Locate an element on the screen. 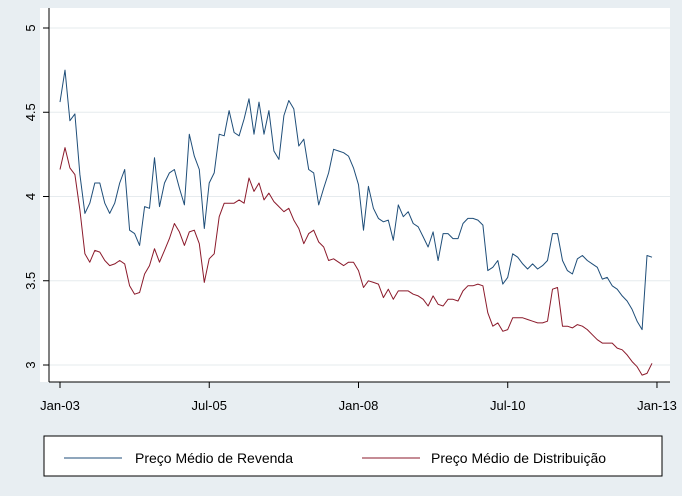 The height and width of the screenshot is (496, 682). x-tick-label: Jul-05 is located at coordinates (209, 405).